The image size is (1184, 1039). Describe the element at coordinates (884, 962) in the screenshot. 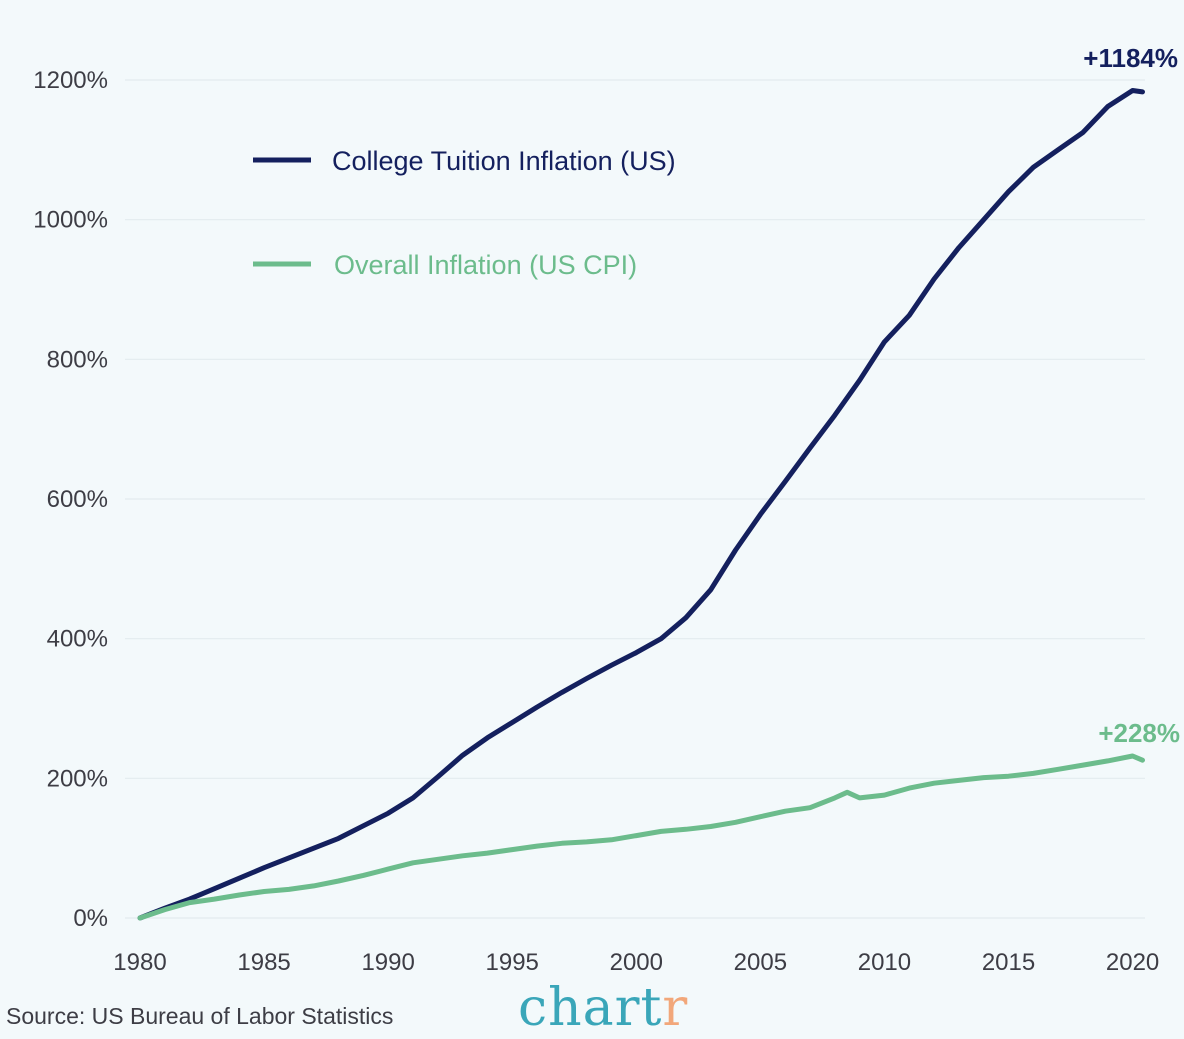

I see `x-tick-label: 2010` at that location.